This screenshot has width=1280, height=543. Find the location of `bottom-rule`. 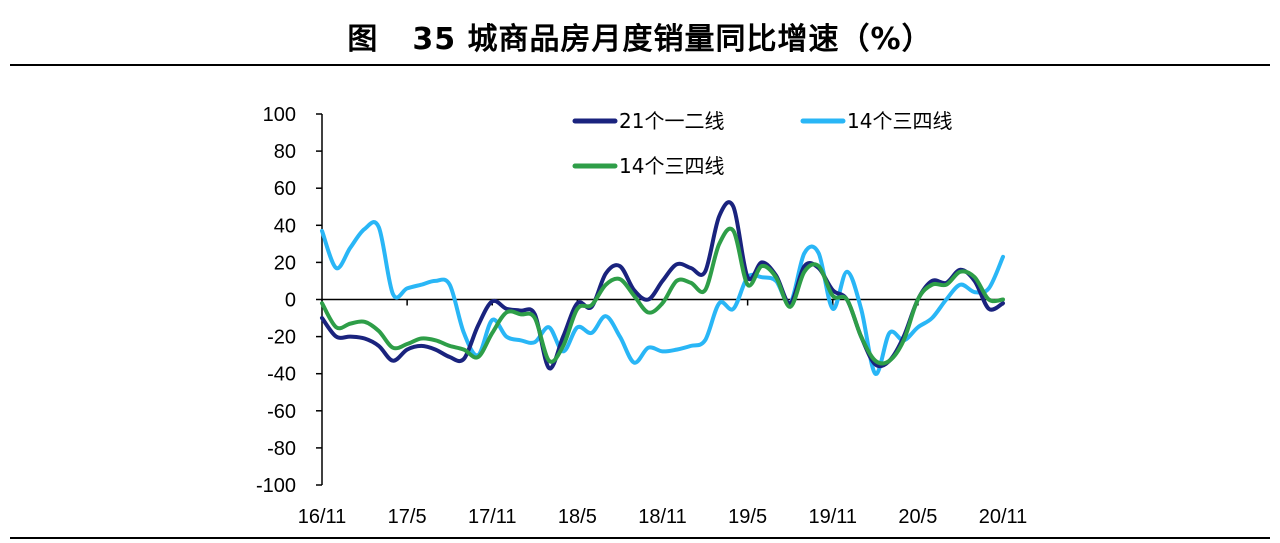

bottom-rule is located at coordinates (640, 538).